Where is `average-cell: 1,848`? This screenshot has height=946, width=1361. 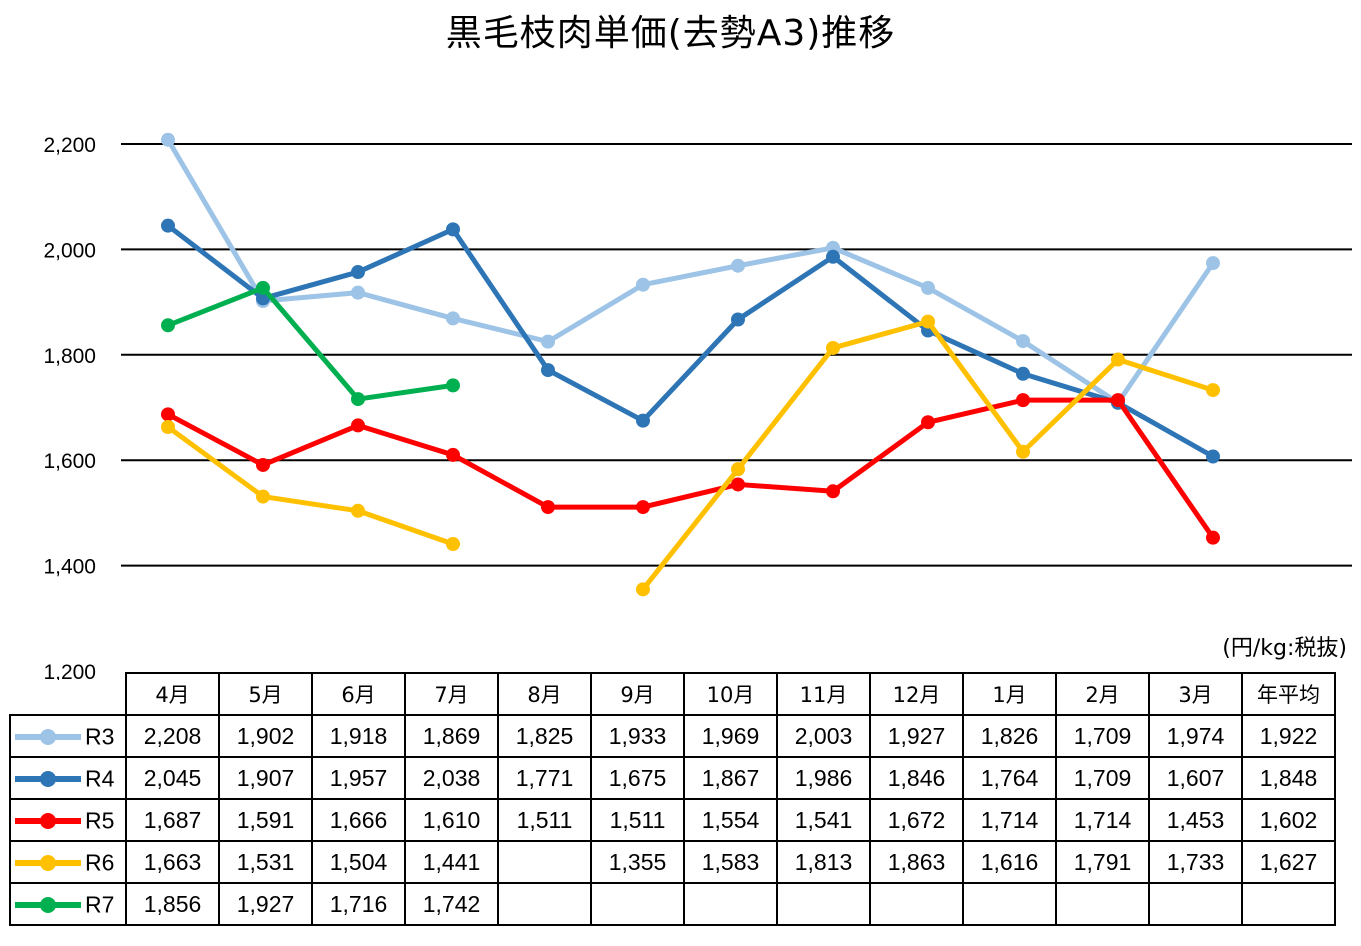 average-cell: 1,848 is located at coordinates (1288, 778).